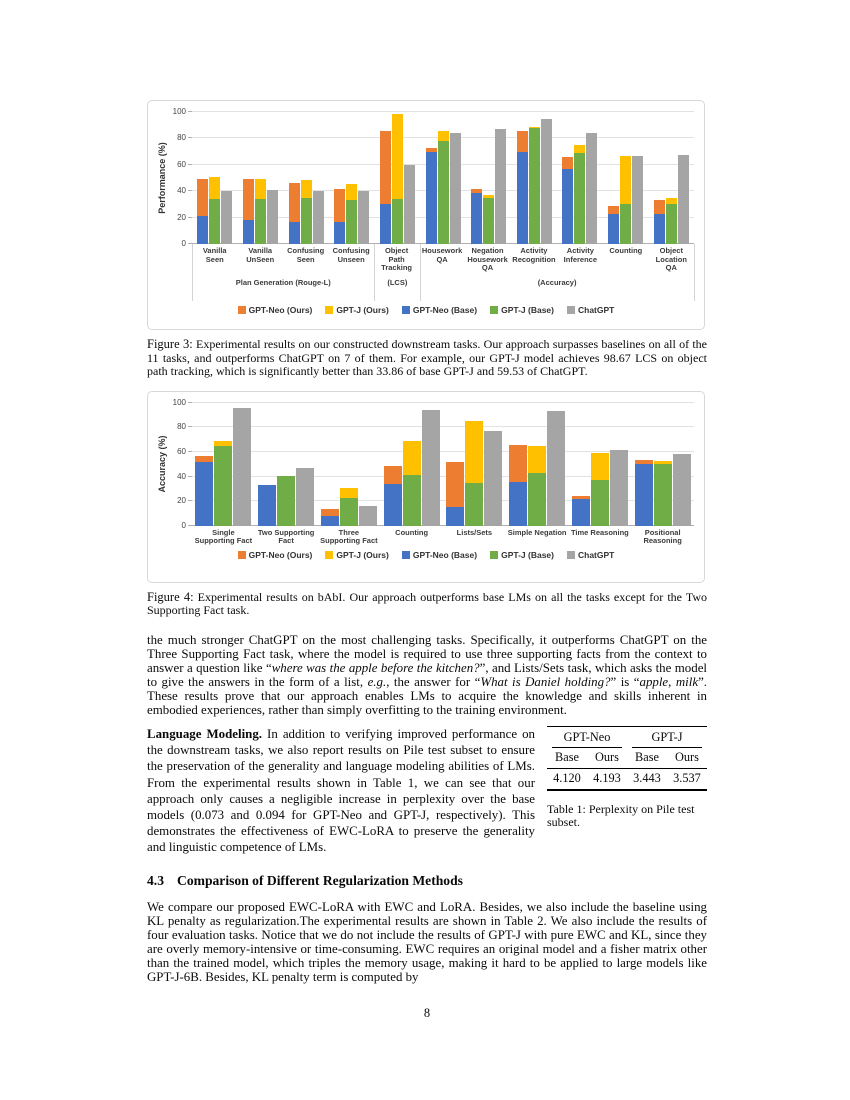  What do you see at coordinates (599, 532) in the screenshot?
I see `category-label: Time Reasoning` at bounding box center [599, 532].